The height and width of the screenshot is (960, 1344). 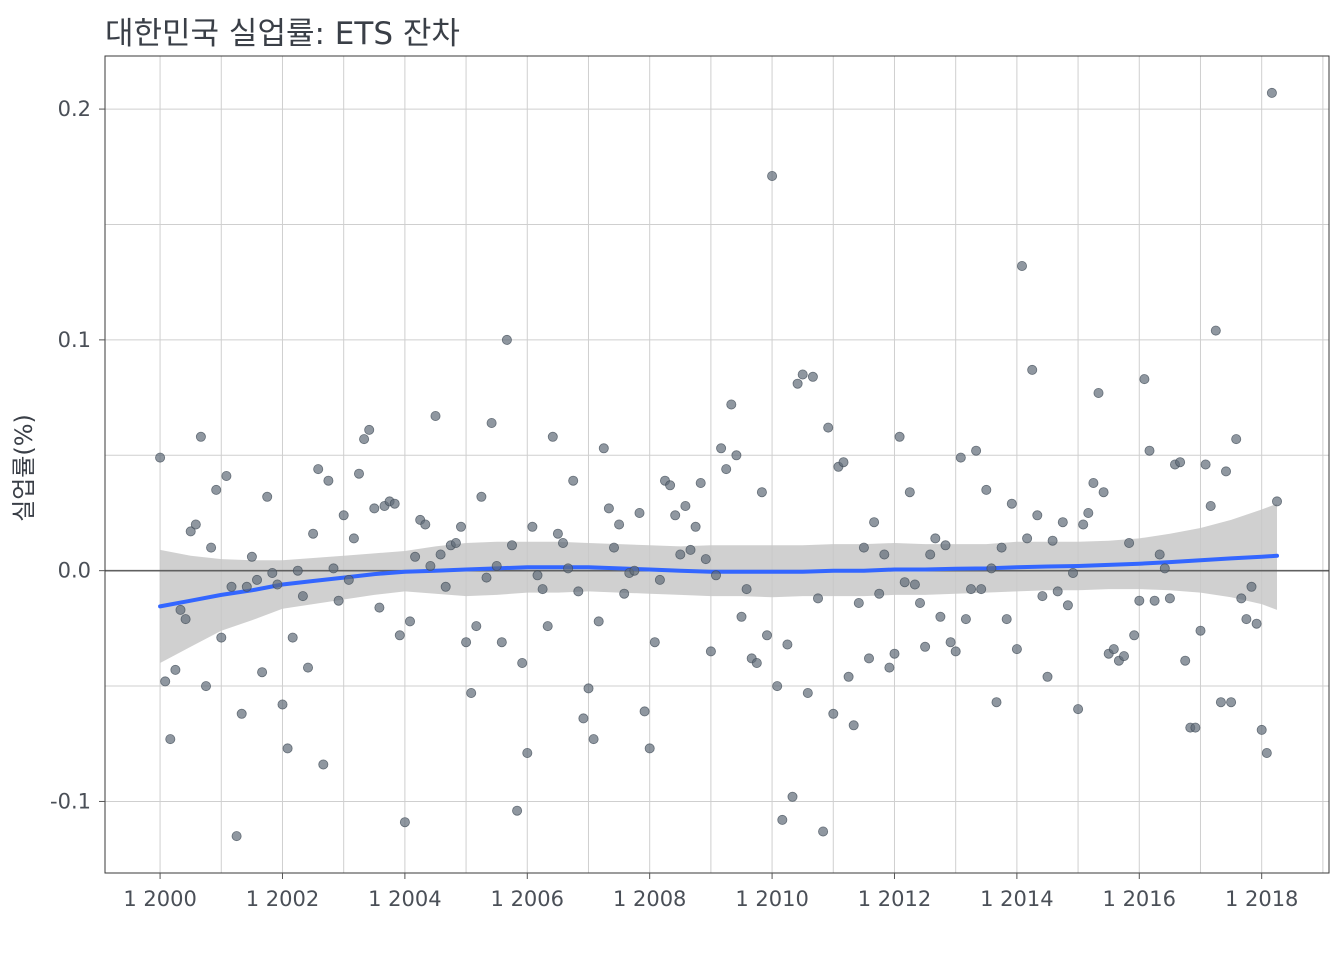 What do you see at coordinates (1261, 899) in the screenshot?
I see `x-tick-label: 1 2018` at bounding box center [1261, 899].